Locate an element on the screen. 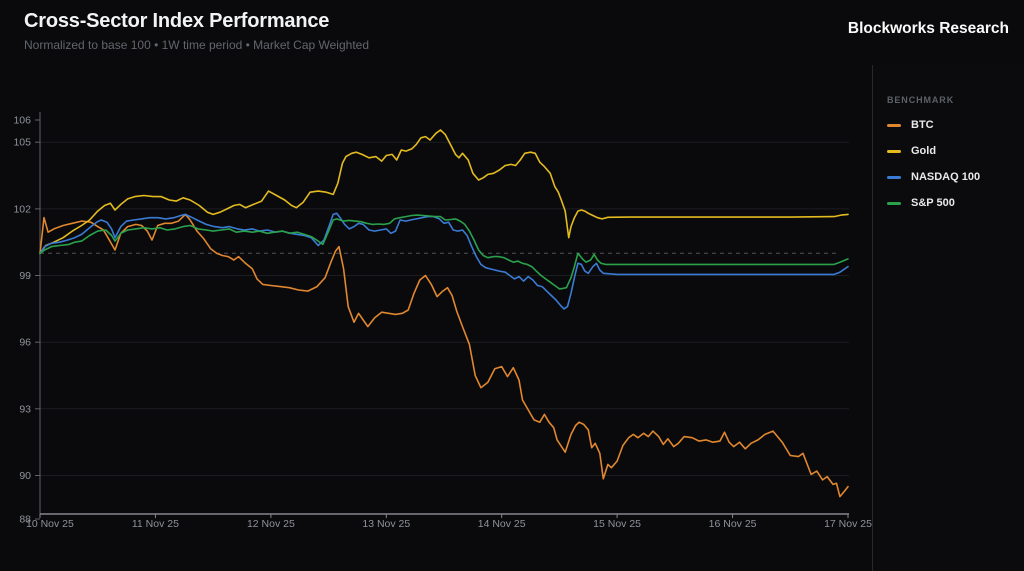 This screenshot has height=571, width=1024. legend-item-btc: BTC is located at coordinates (950, 125).